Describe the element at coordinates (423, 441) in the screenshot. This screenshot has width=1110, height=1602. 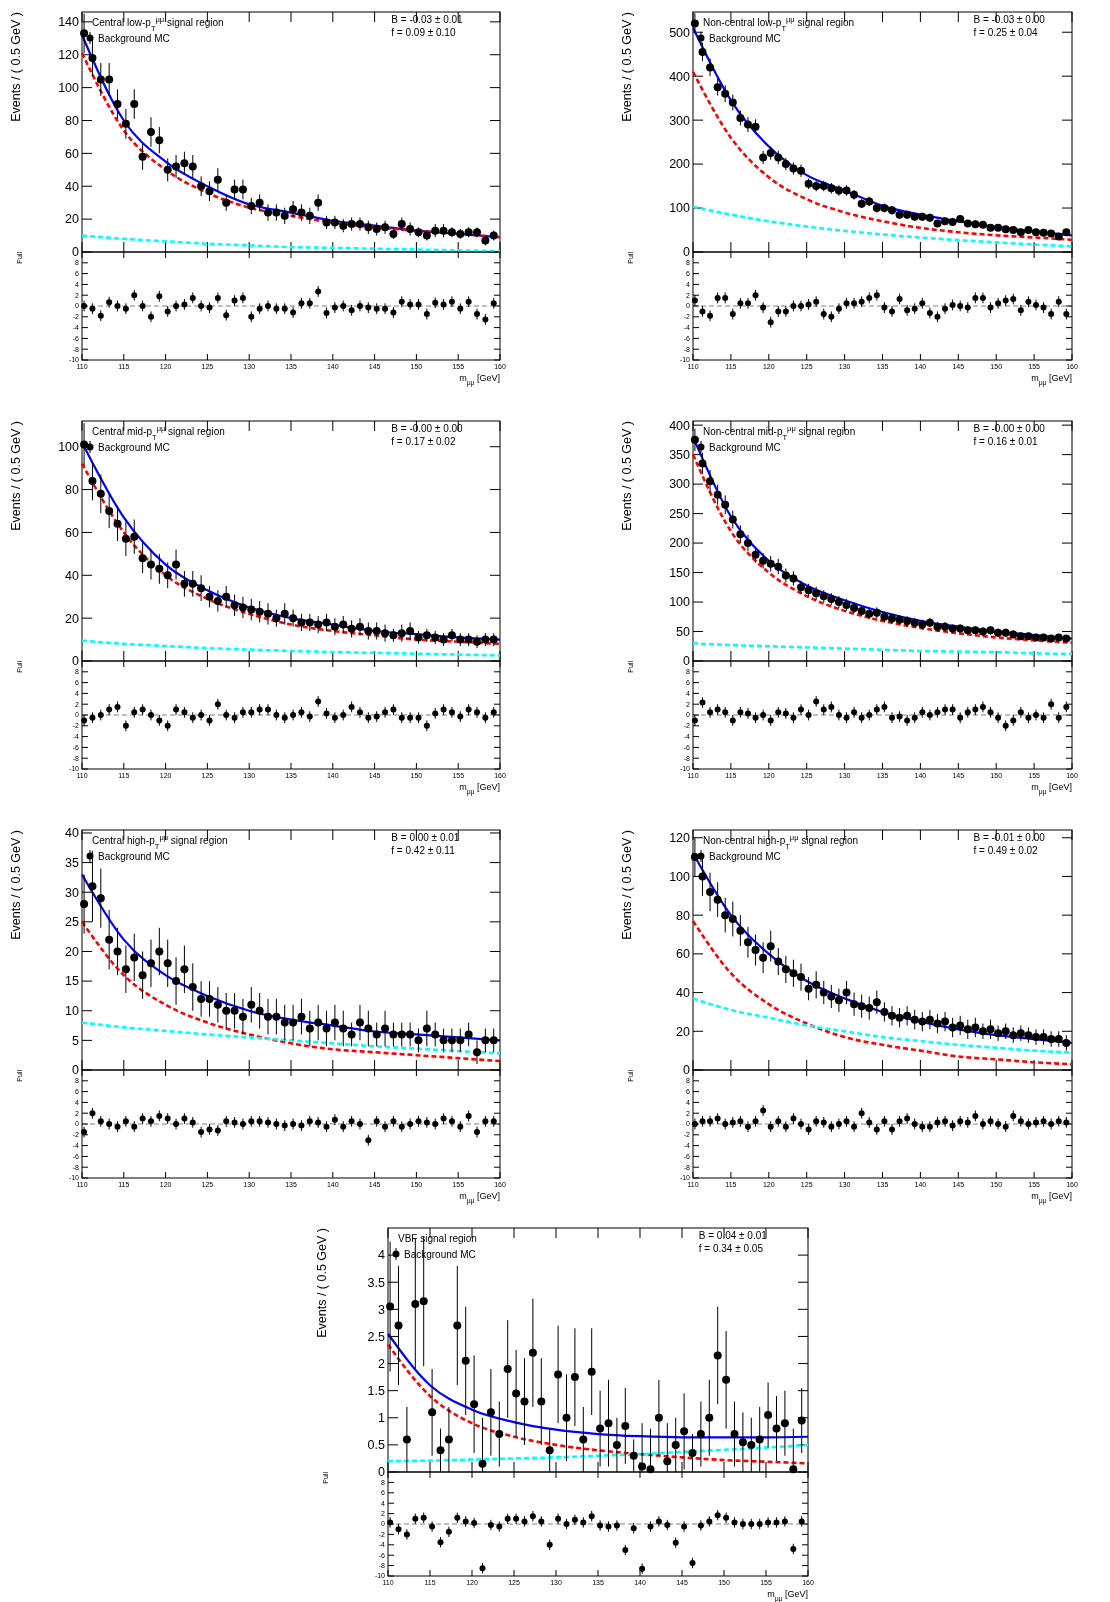
I see `annotation: f = 0.17 ± 0.02` at that location.